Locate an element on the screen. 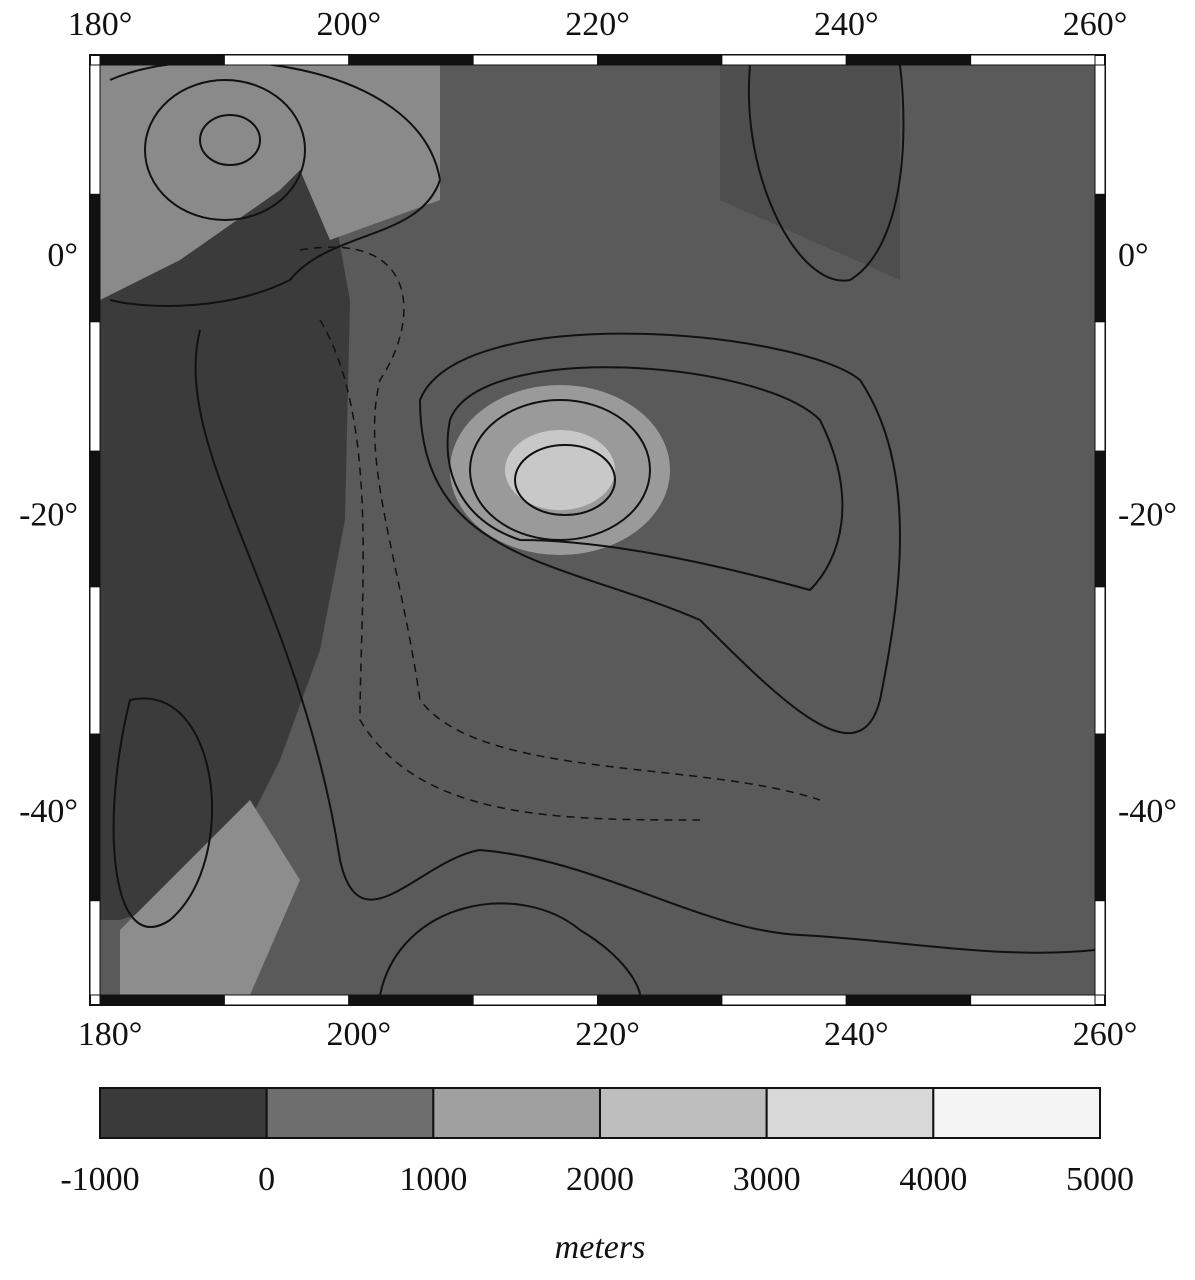 This screenshot has width=1195, height=1280. lat-label-left: -40° is located at coordinates (48, 811).